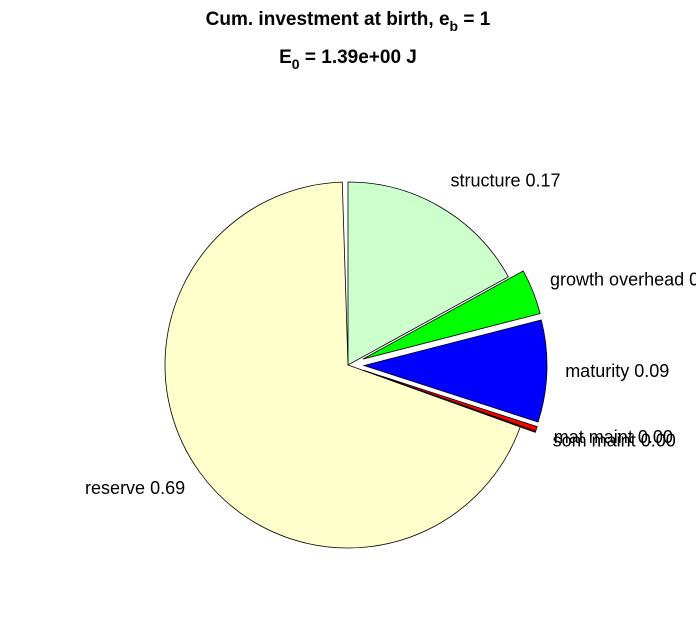 The width and height of the screenshot is (696, 618). Describe the element at coordinates (485, 180) in the screenshot. I see `slice-name: structure` at that location.